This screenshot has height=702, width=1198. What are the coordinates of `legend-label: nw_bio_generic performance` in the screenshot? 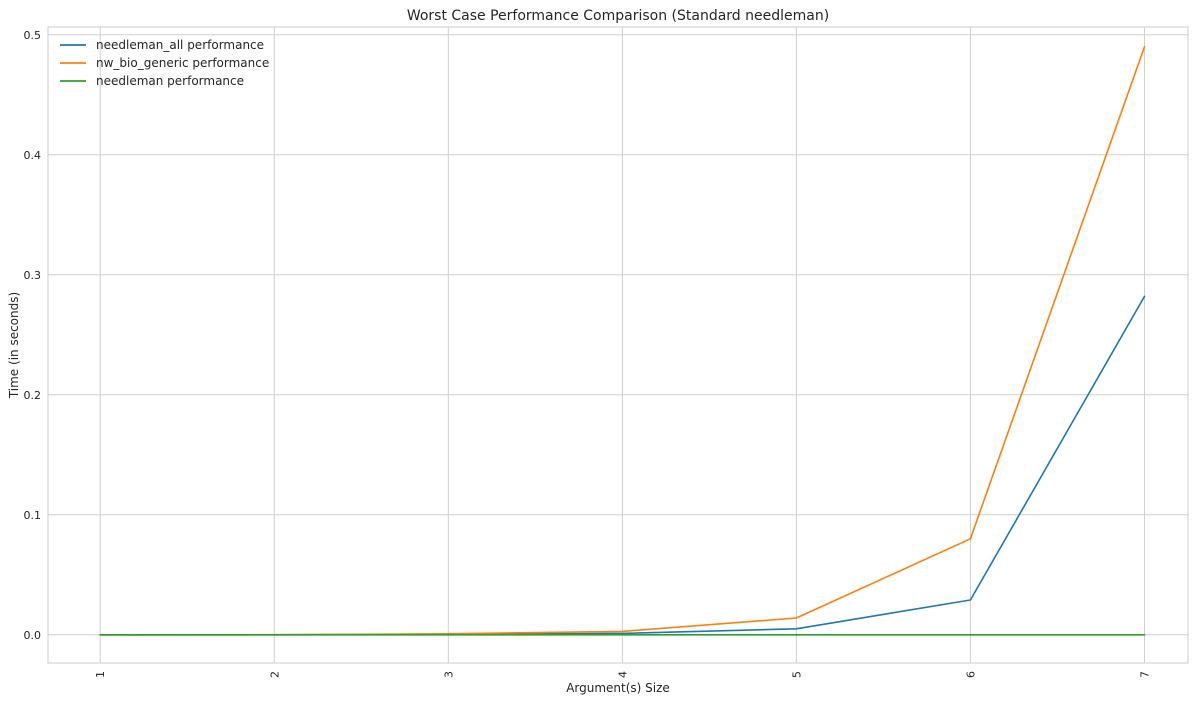 It's located at (182, 63).